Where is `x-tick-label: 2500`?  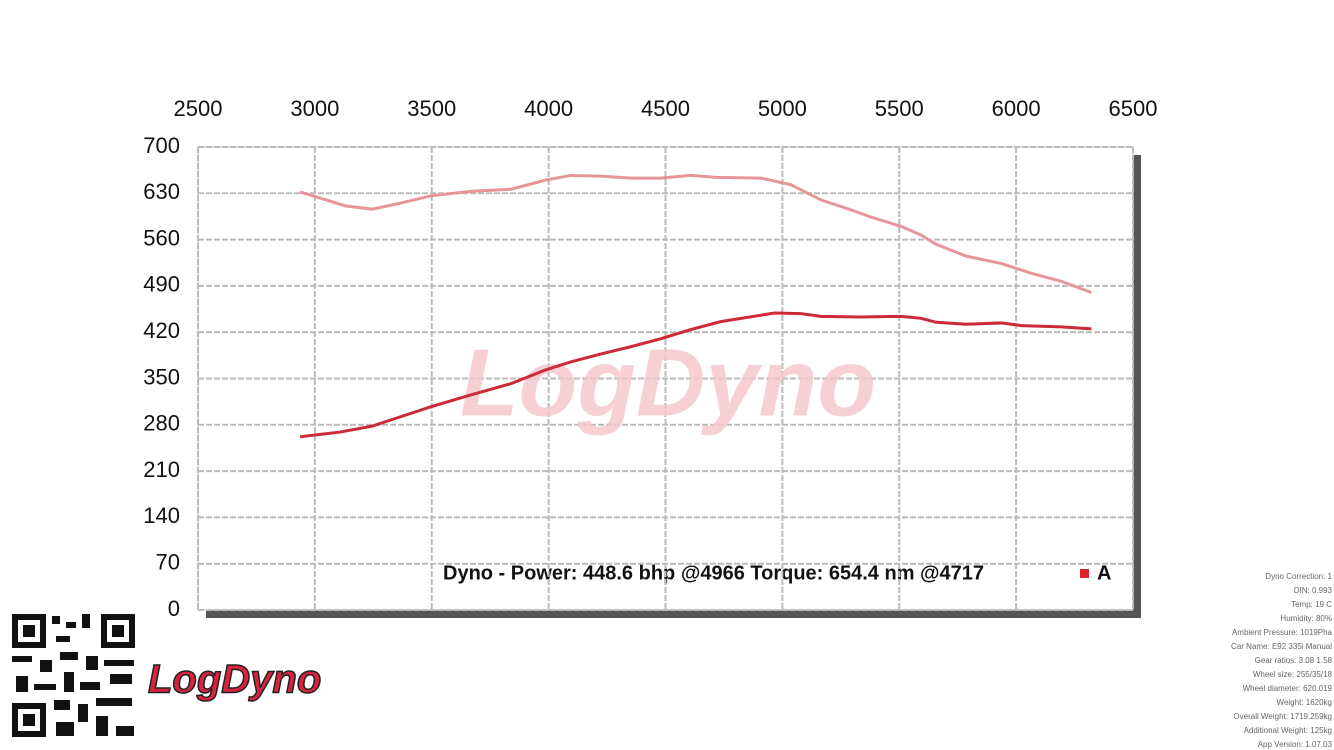
x-tick-label: 2500 is located at coordinates (198, 108).